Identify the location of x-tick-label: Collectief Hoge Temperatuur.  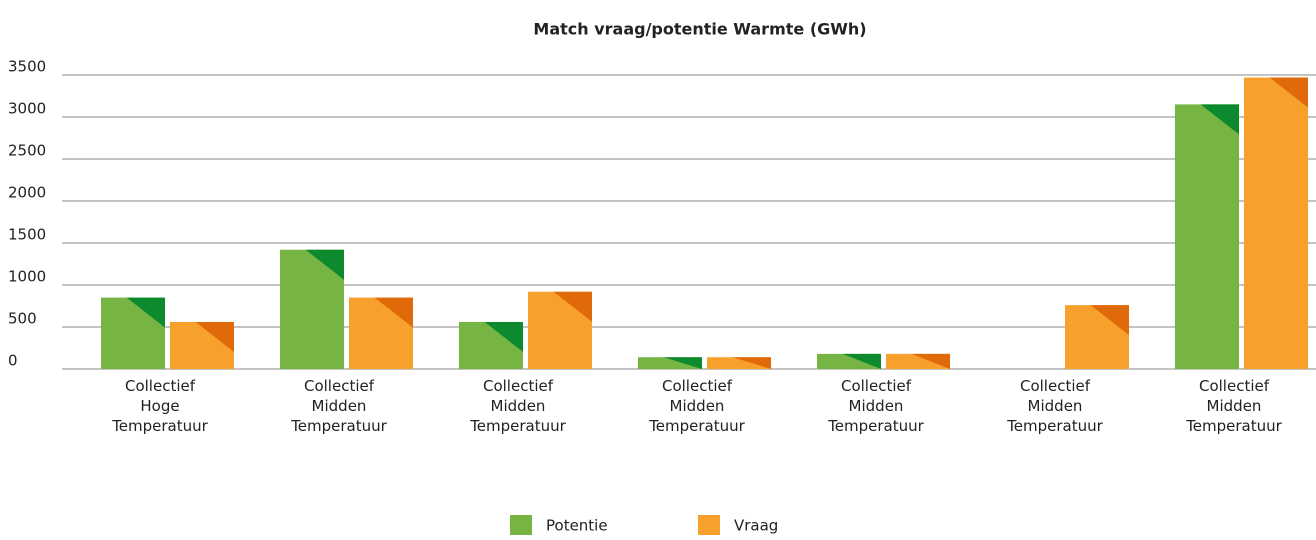
(159, 406).